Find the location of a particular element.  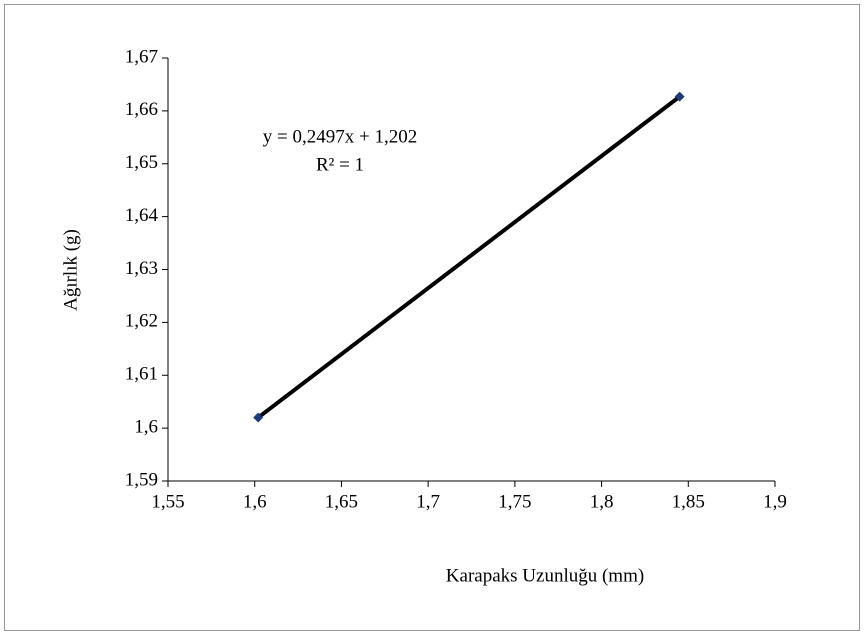

y-tick-label: 1,67 is located at coordinates (141, 56).